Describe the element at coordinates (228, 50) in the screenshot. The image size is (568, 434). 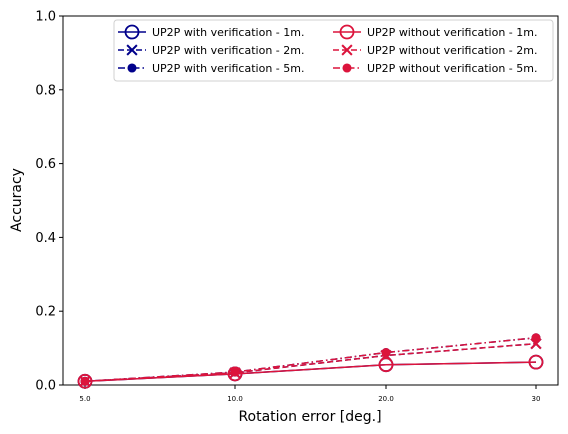
I see `legend-label: UP2P with verification - 2m.` at that location.